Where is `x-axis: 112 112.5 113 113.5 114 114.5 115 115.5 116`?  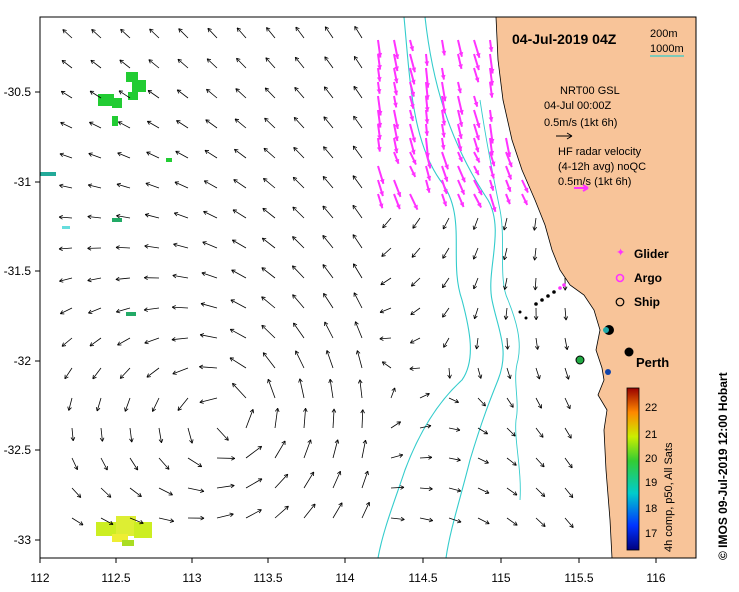 x-axis: 112 112.5 113 113.5 114 114.5 115 115.5 116 is located at coordinates (348, 571).